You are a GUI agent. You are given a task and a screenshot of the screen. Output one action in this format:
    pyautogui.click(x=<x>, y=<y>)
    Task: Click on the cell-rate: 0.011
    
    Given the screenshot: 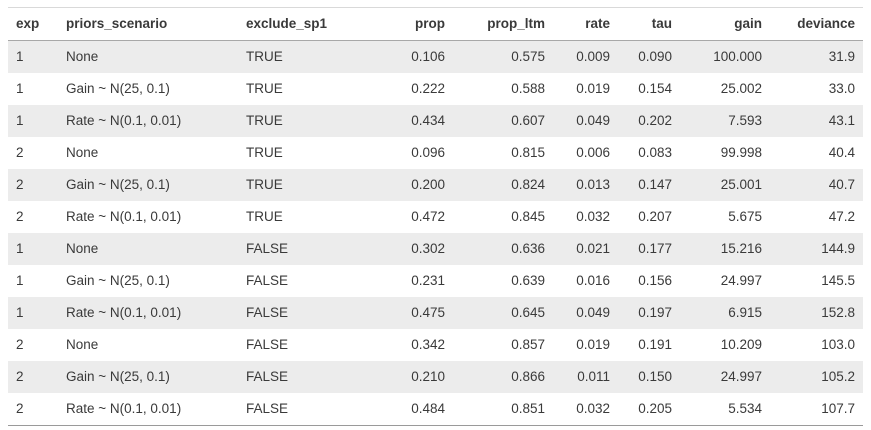 What is the action you would take?
    pyautogui.click(x=593, y=376)
    